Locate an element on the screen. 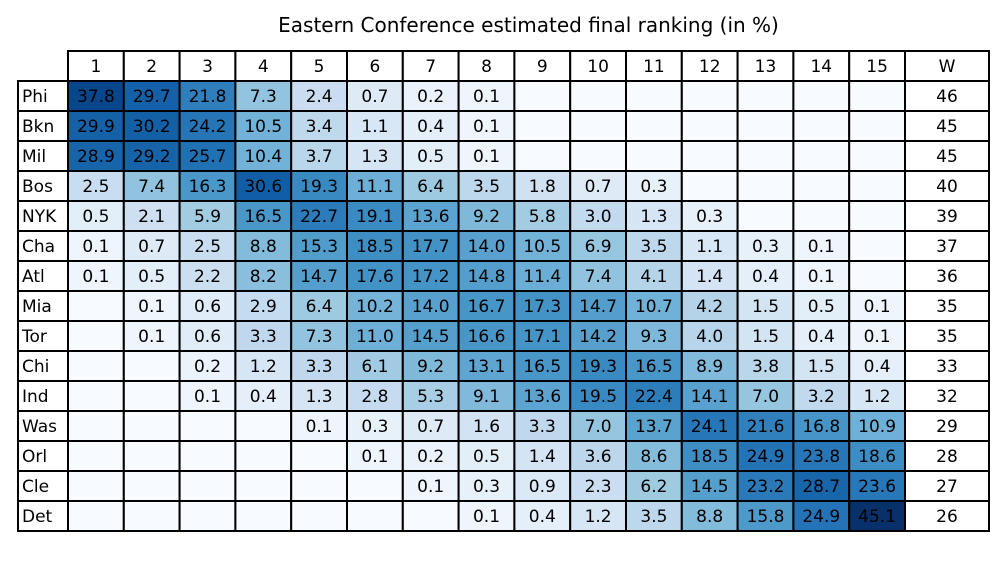  cell-value-label: 25.7 is located at coordinates (208, 157).